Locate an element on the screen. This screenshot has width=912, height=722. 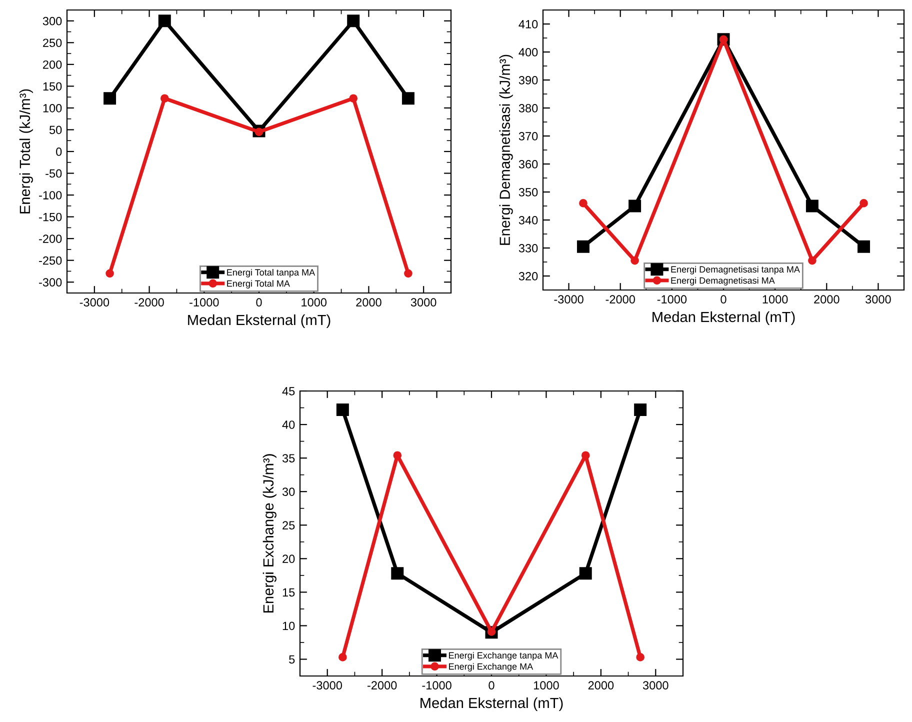
y-tick-label: 35 is located at coordinates (288, 458).